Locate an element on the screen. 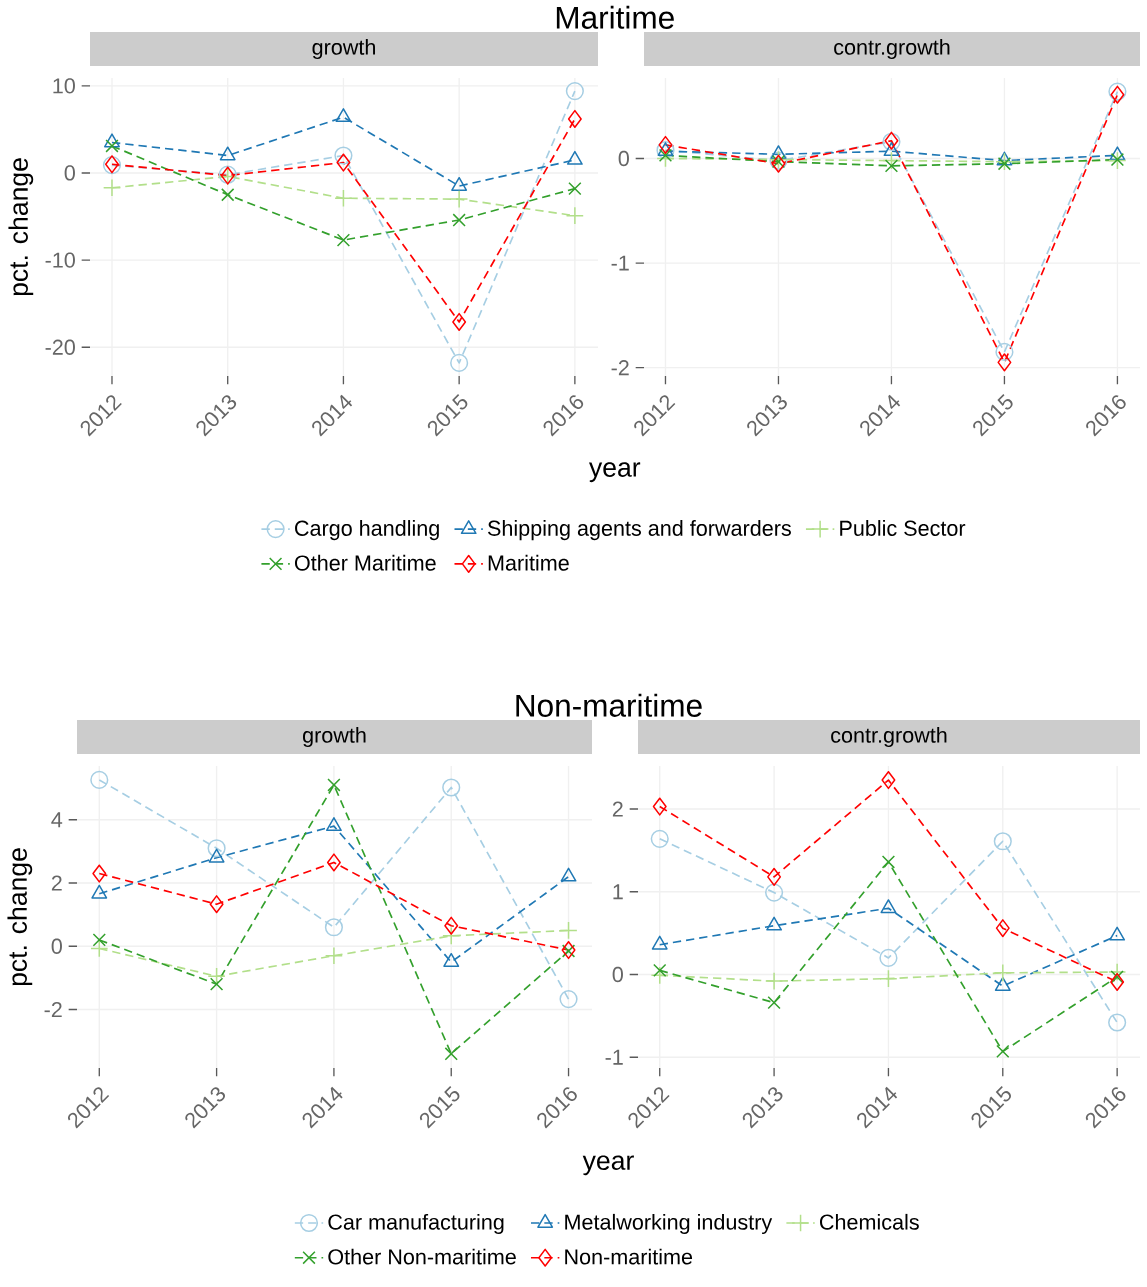 The width and height of the screenshot is (1147, 1287). legend-label: Public Sector is located at coordinates (903, 528).